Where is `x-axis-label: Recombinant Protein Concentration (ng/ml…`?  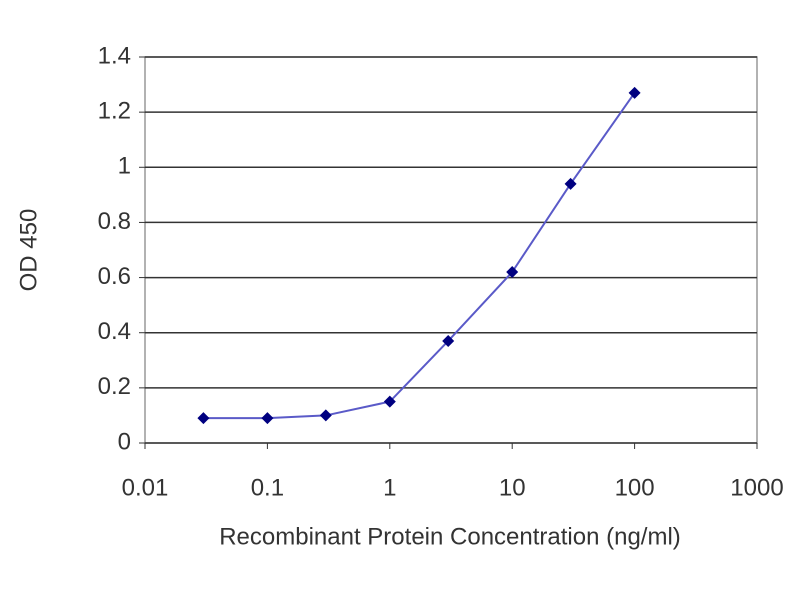 x-axis-label: Recombinant Protein Concentration (ng/ml… is located at coordinates (450, 536).